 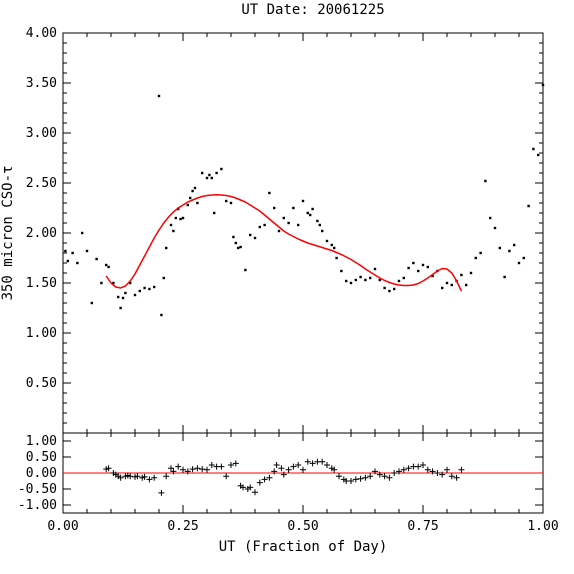 What do you see at coordinates (41, 283) in the screenshot?
I see `y-tick-label: 1.50` at bounding box center [41, 283].